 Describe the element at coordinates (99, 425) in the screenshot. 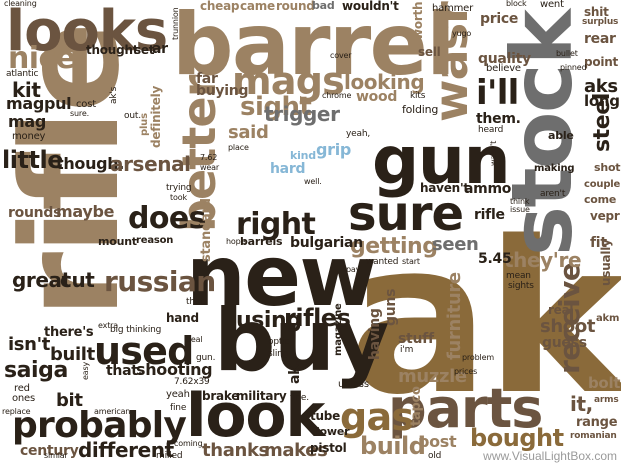

I see `word-probably: probably` at that location.